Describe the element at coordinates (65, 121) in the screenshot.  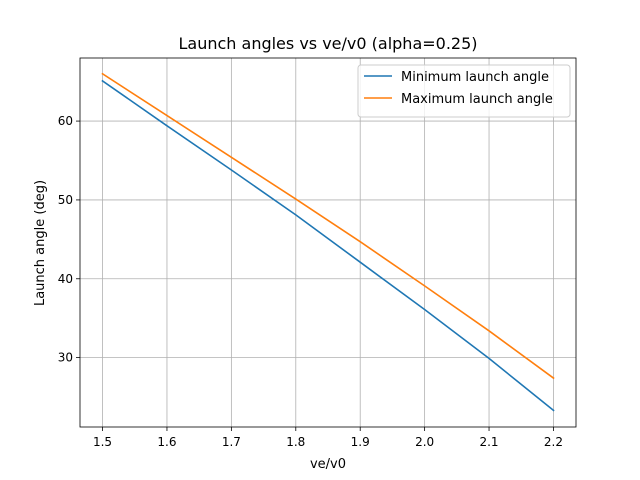
I see `y-tick-label: 60` at that location.